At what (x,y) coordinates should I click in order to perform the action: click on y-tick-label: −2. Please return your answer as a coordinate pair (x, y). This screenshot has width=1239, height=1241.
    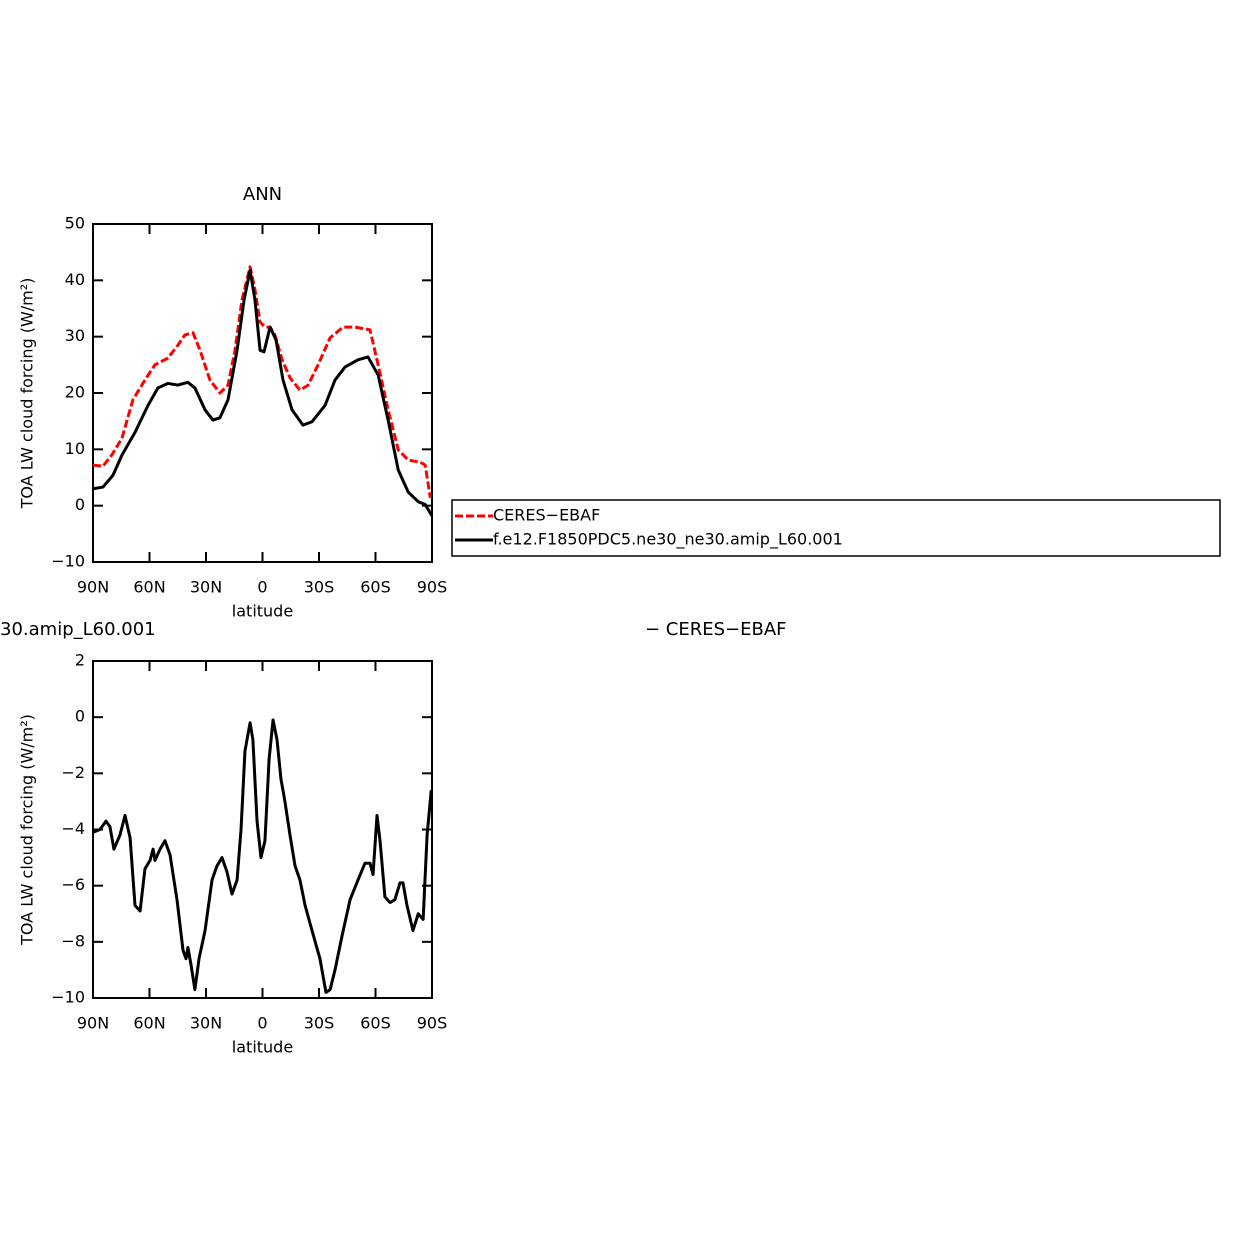
    Looking at the image, I should click on (73, 772).